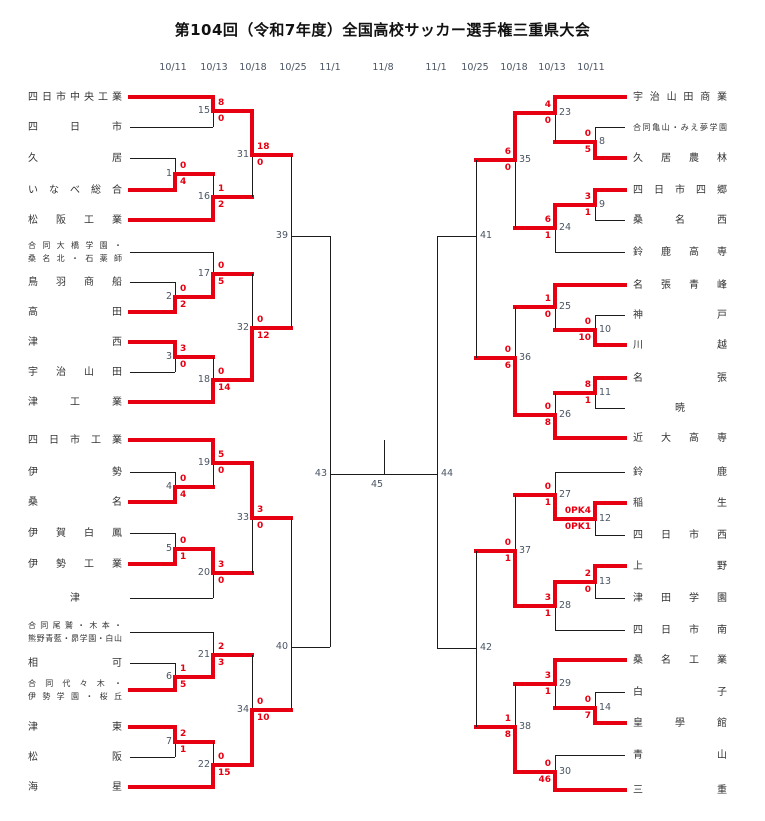  What do you see at coordinates (547, 486) in the screenshot?
I see `match-27-score-top: 0` at bounding box center [547, 486].